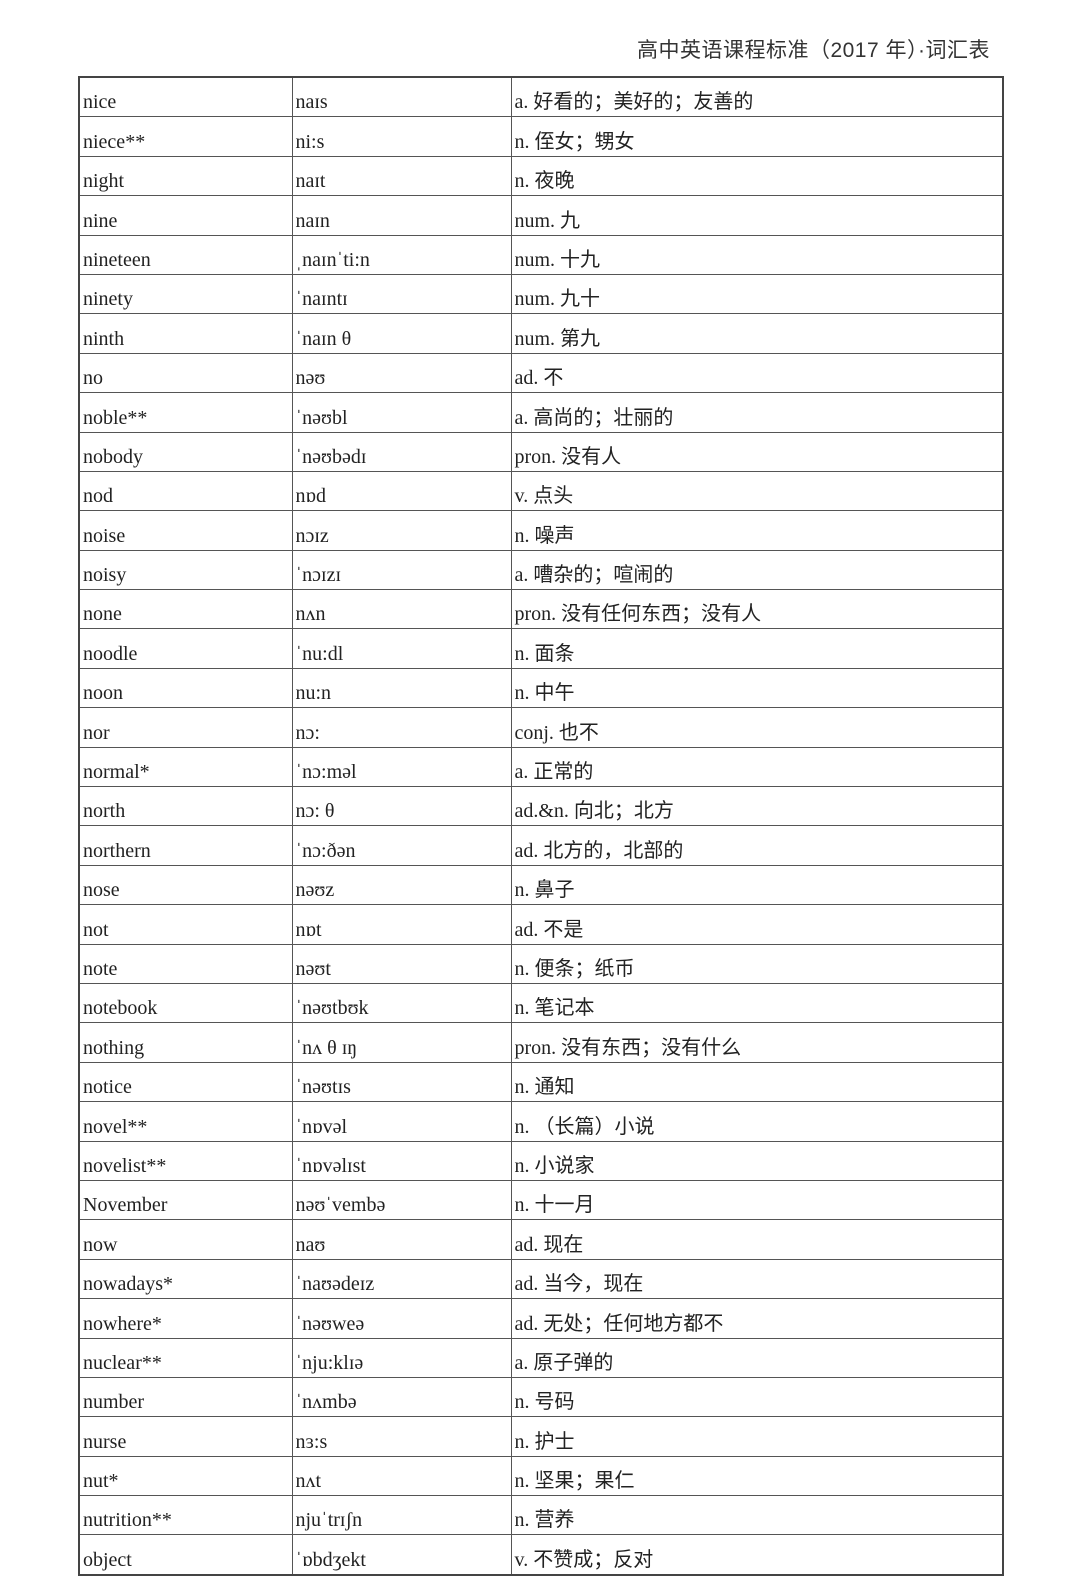 The height and width of the screenshot is (1576, 1080). Describe the element at coordinates (401, 373) in the screenshot. I see `phonetic-cell: nəʊ` at that location.